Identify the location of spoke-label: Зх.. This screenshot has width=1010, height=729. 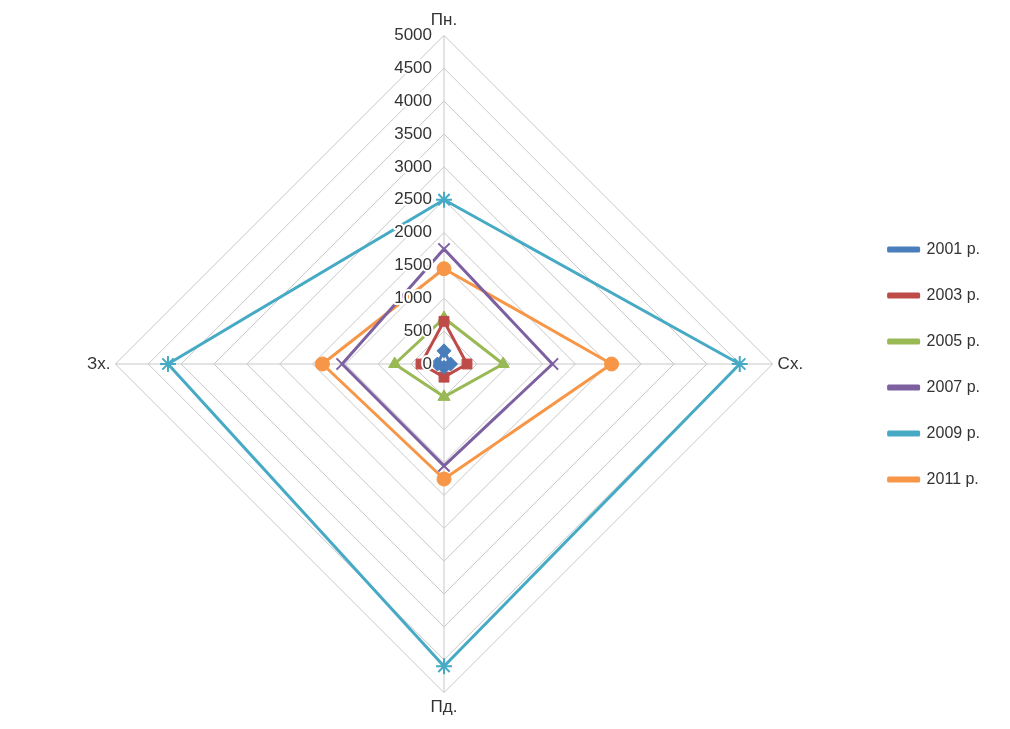
(98, 363).